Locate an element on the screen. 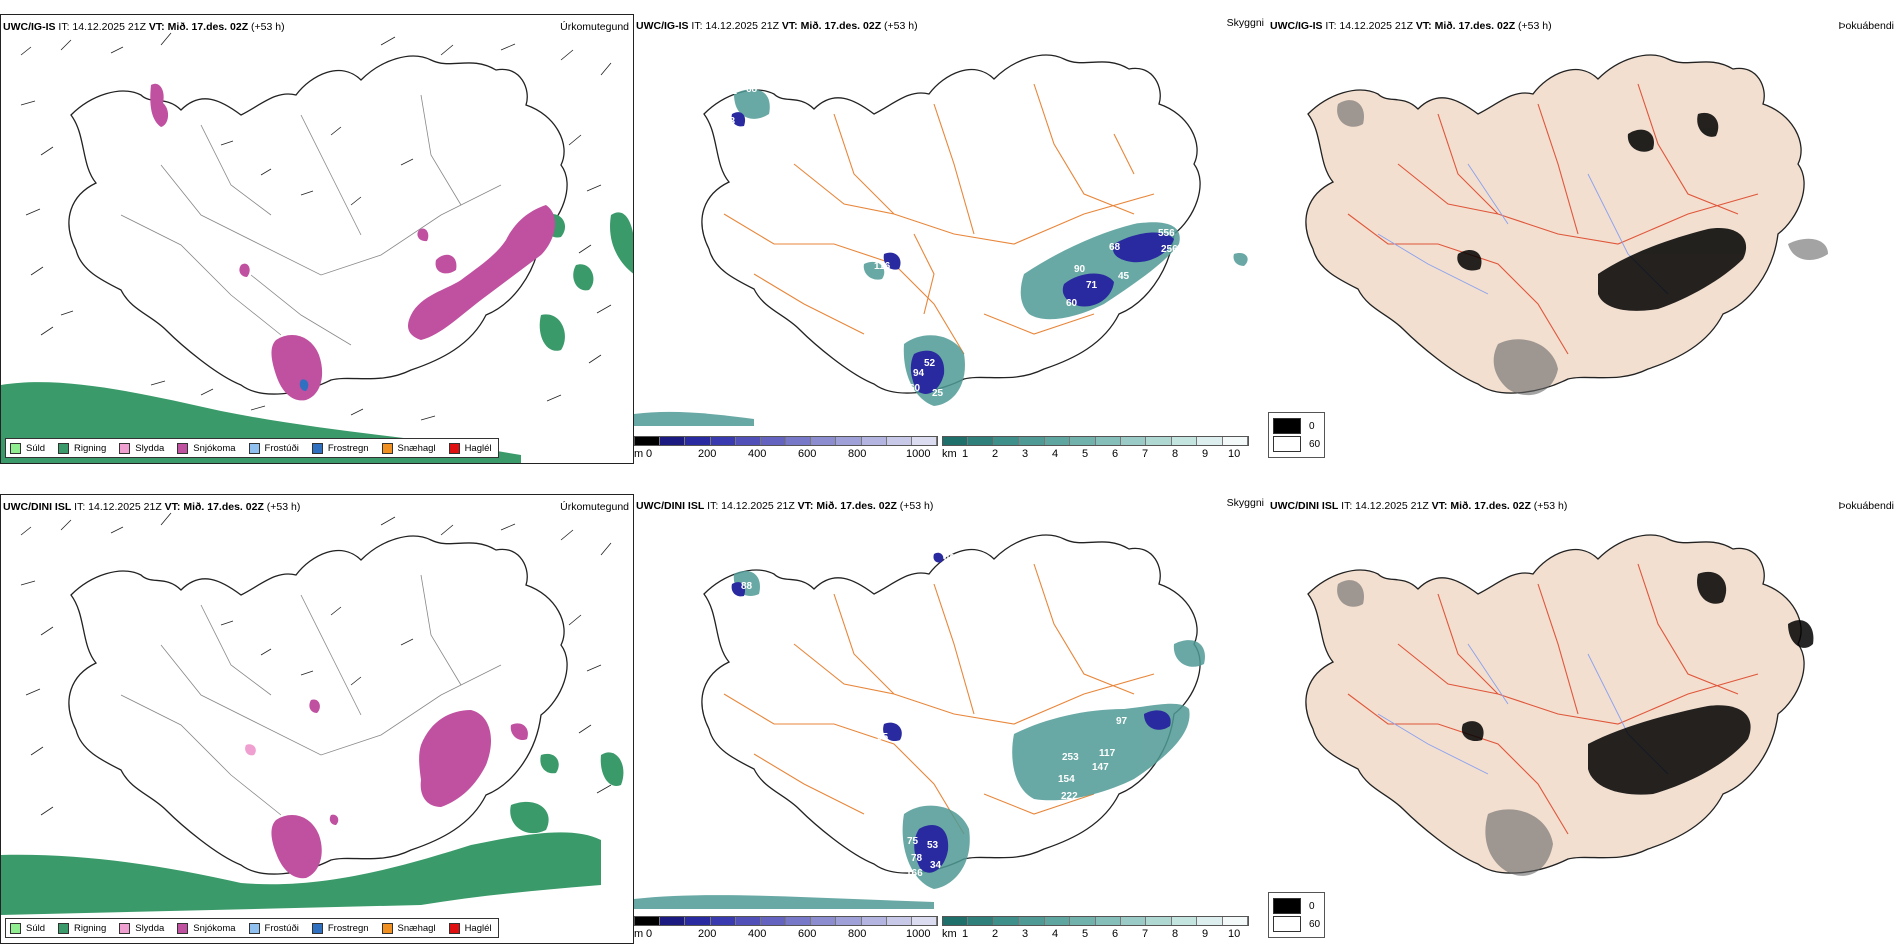 The image size is (1900, 950). vis-label: 116 is located at coordinates (882, 266).